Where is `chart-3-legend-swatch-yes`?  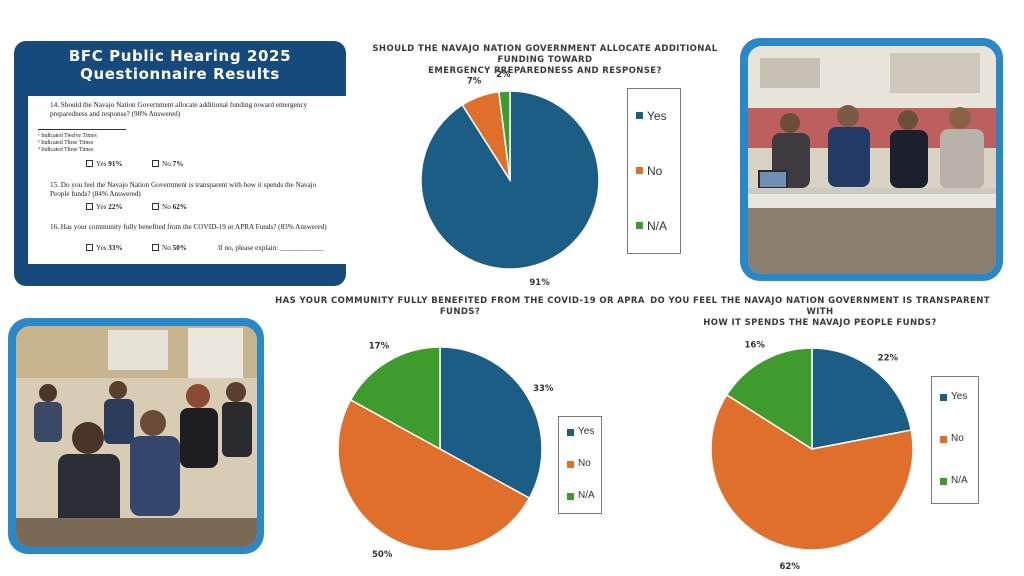 chart-3-legend-swatch-yes is located at coordinates (943, 397).